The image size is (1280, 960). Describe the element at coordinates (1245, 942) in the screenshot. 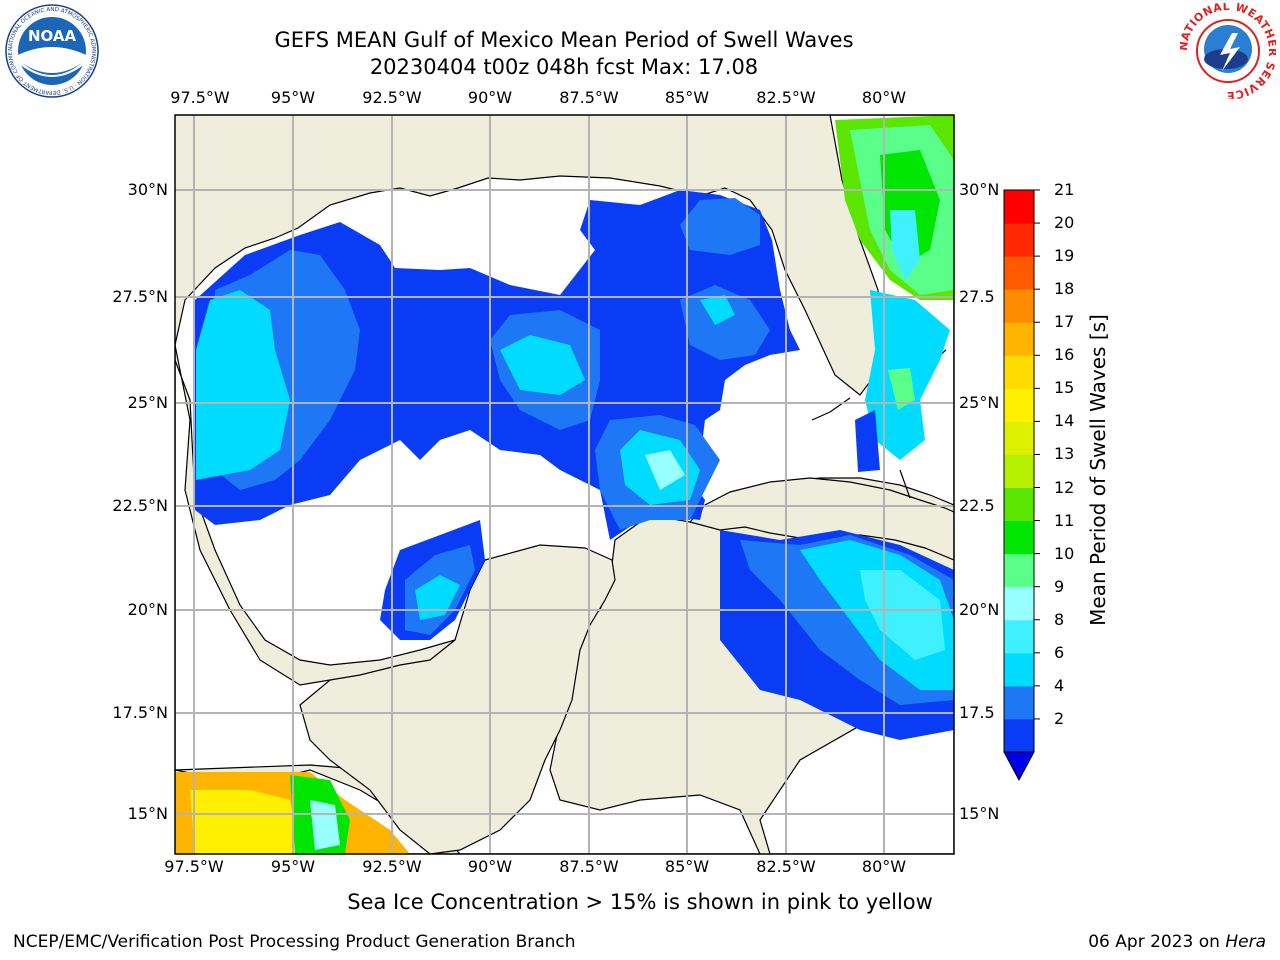

I see `host-name: Hera` at that location.